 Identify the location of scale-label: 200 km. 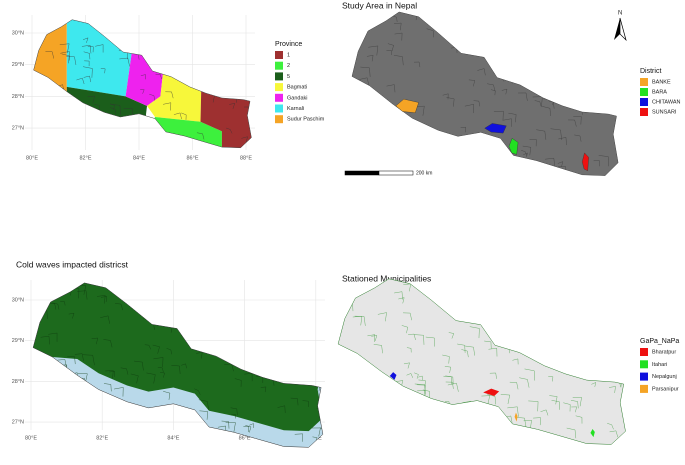
(424, 173).